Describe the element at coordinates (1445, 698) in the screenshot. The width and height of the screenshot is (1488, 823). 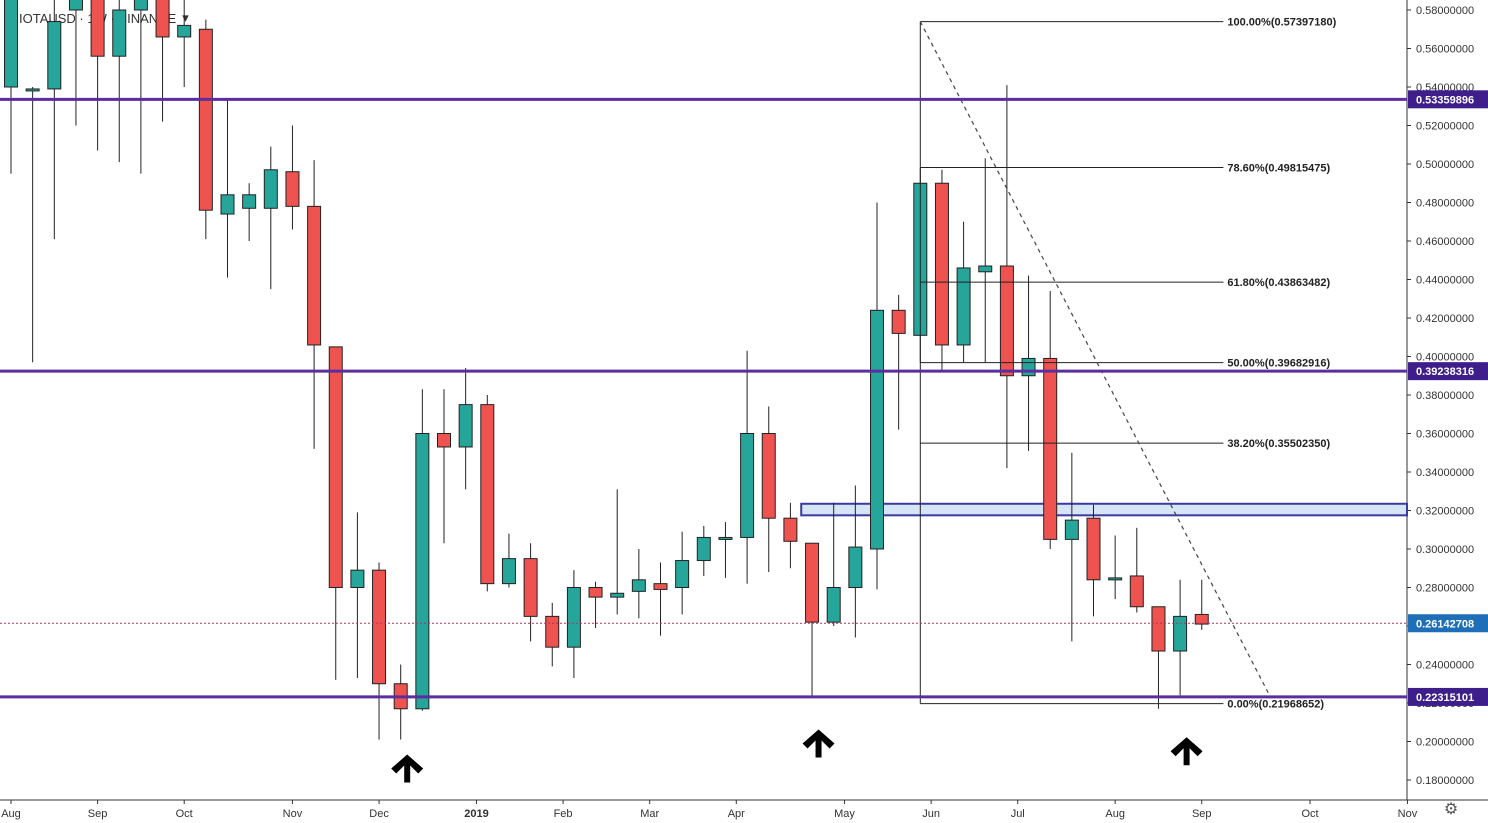
I see `price-level-tag-label: 0.22315101` at that location.